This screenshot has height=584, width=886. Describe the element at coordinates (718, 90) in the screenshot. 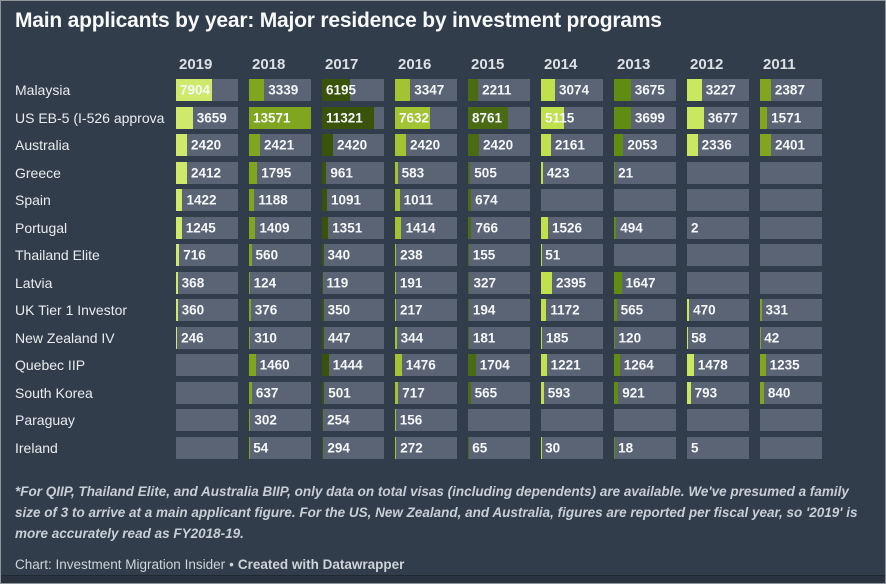

I see `value-cell: 3227` at that location.